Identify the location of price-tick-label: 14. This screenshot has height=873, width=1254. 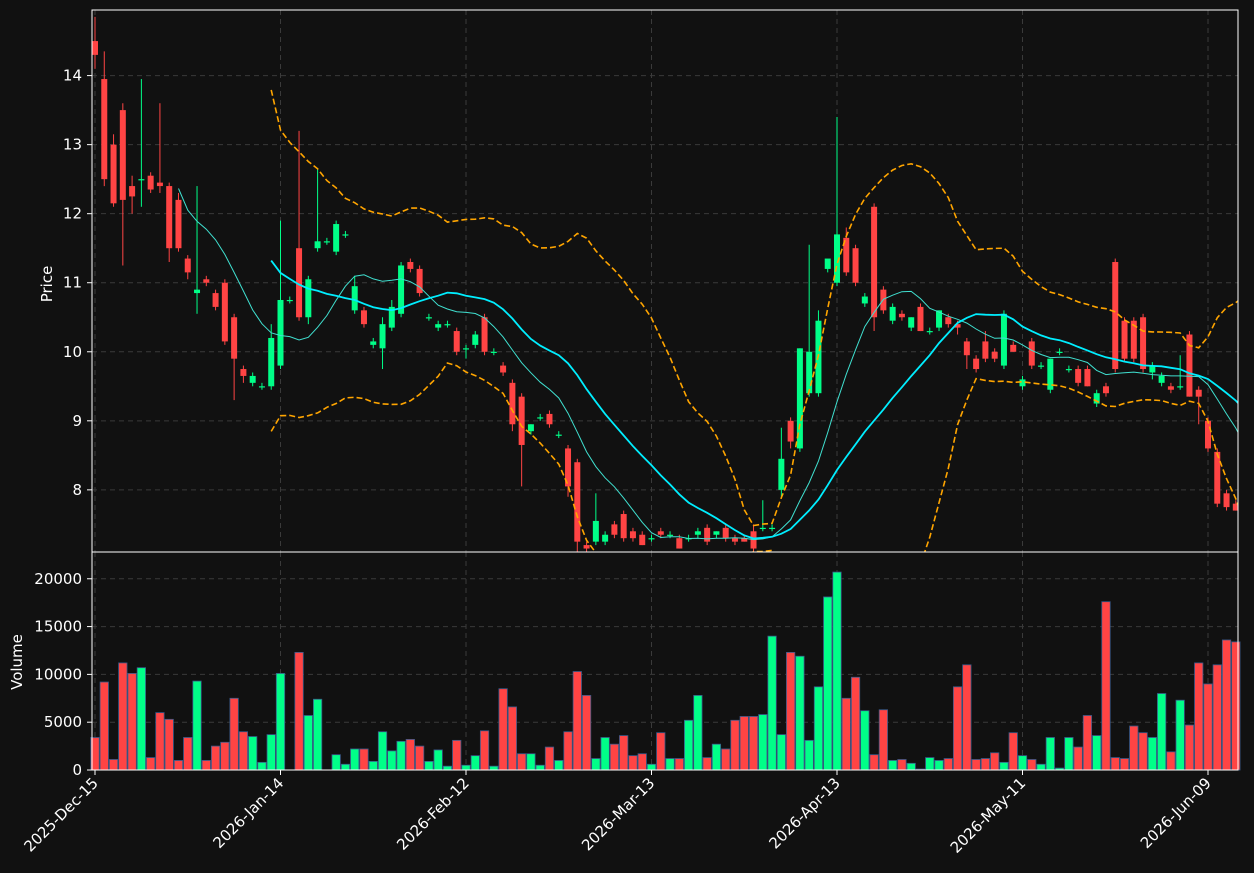
(72, 76).